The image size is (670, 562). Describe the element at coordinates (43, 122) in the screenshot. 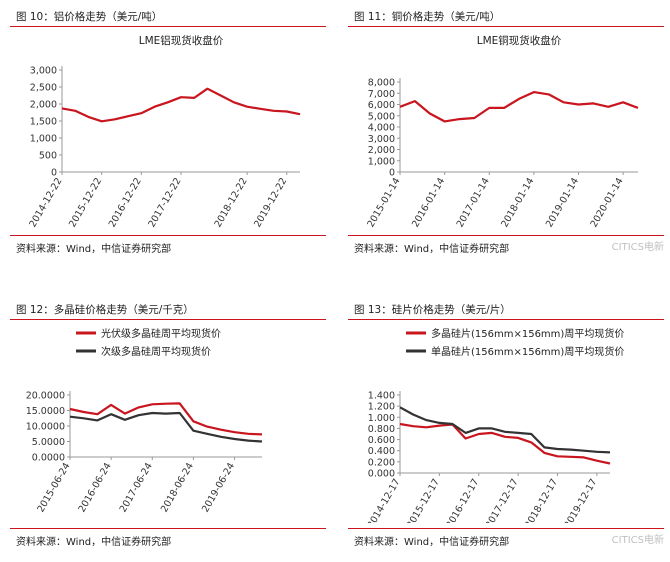

I see `y-tick-label: 1,500` at that location.